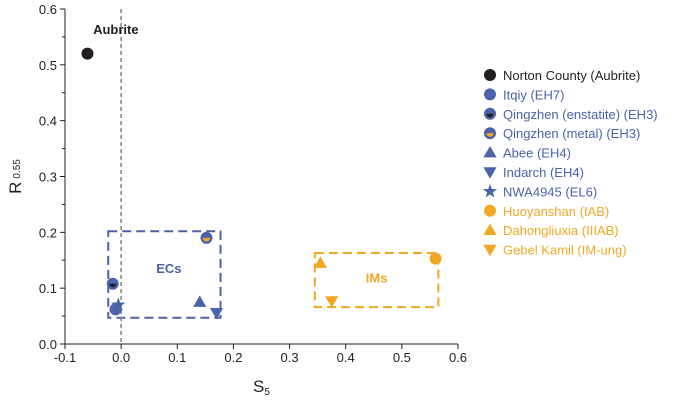 The image size is (678, 400). I want to click on x-tick-label: -0.1, so click(65, 357).